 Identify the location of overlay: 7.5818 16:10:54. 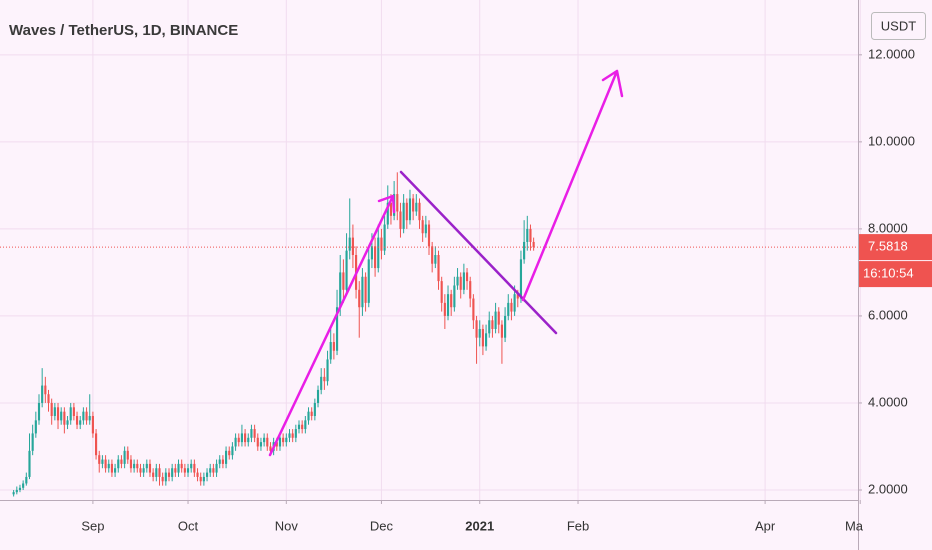
(466, 261).